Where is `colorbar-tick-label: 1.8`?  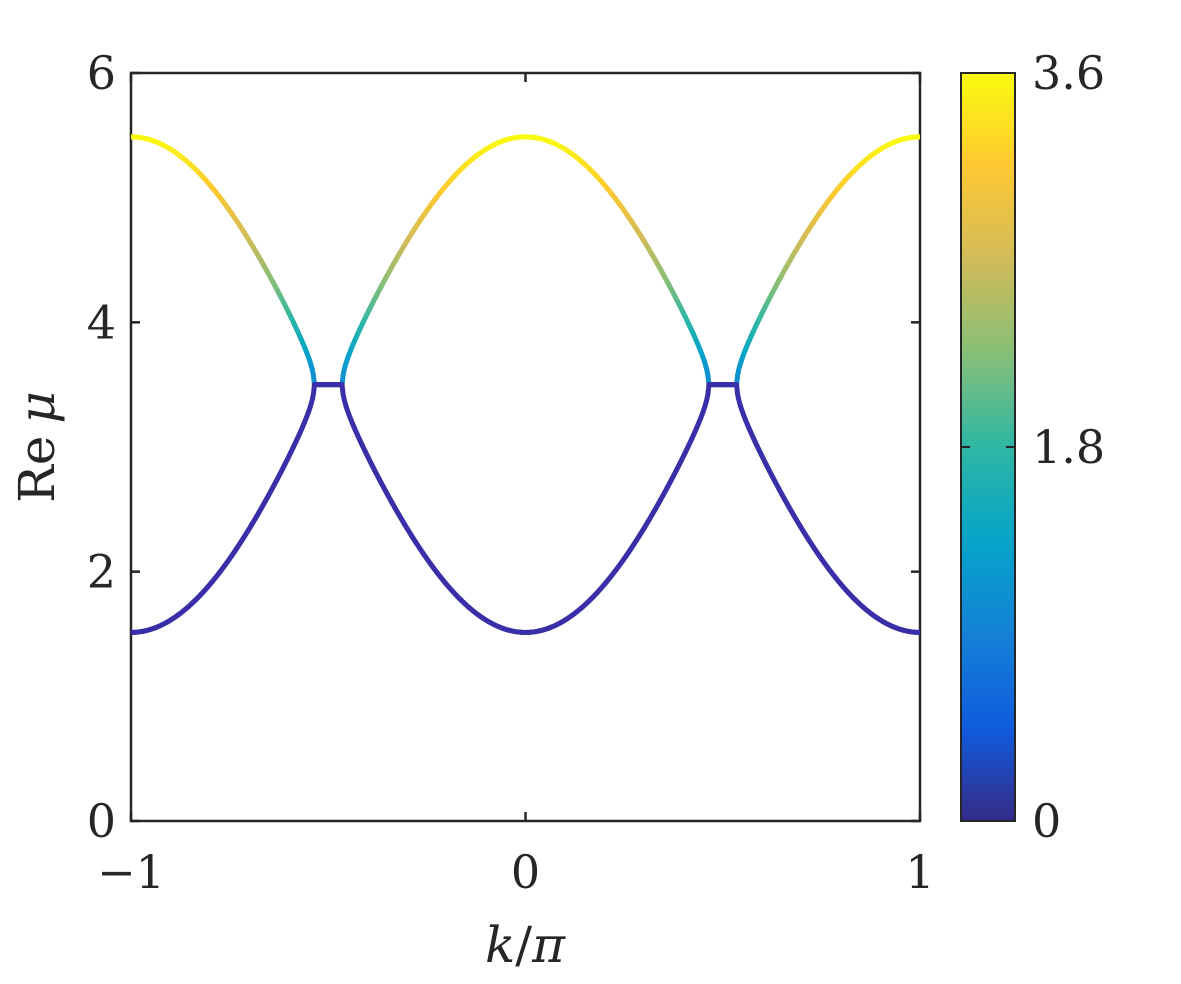 colorbar-tick-label: 1.8 is located at coordinates (1068, 447).